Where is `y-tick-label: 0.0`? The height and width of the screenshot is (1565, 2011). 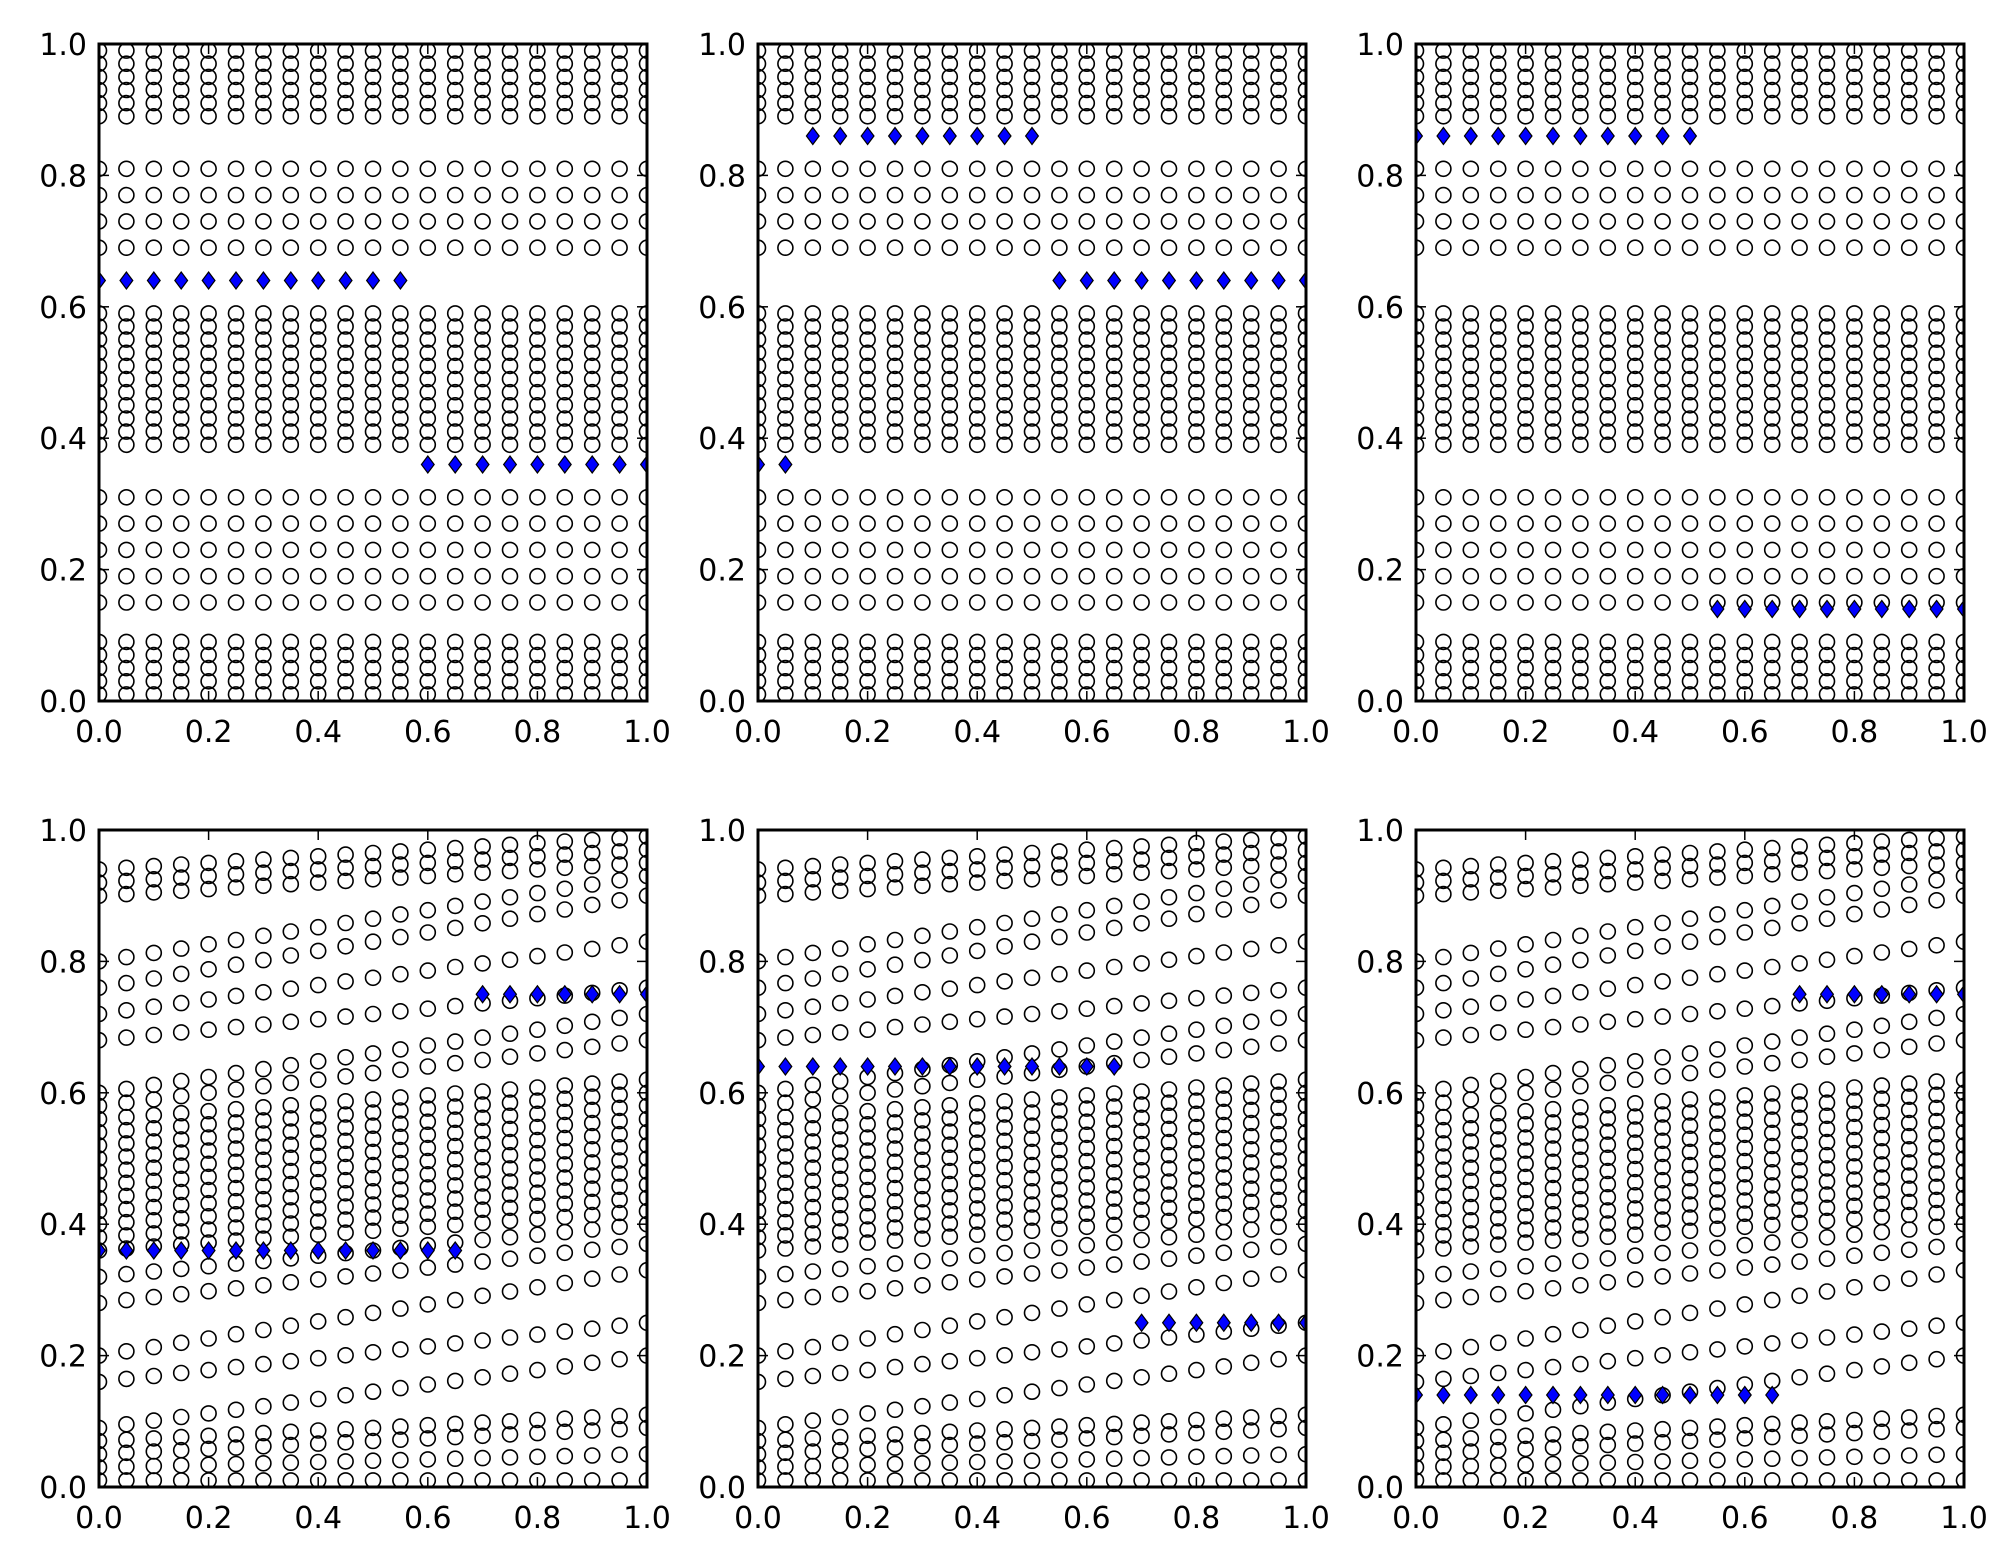 y-tick-label: 0.0 is located at coordinates (1380, 1488).